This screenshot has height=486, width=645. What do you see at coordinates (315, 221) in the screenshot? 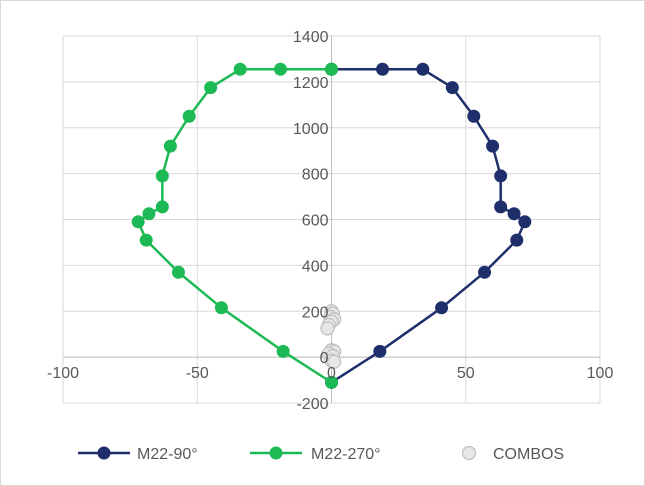
I see `y-tick-label: 600` at bounding box center [315, 221].